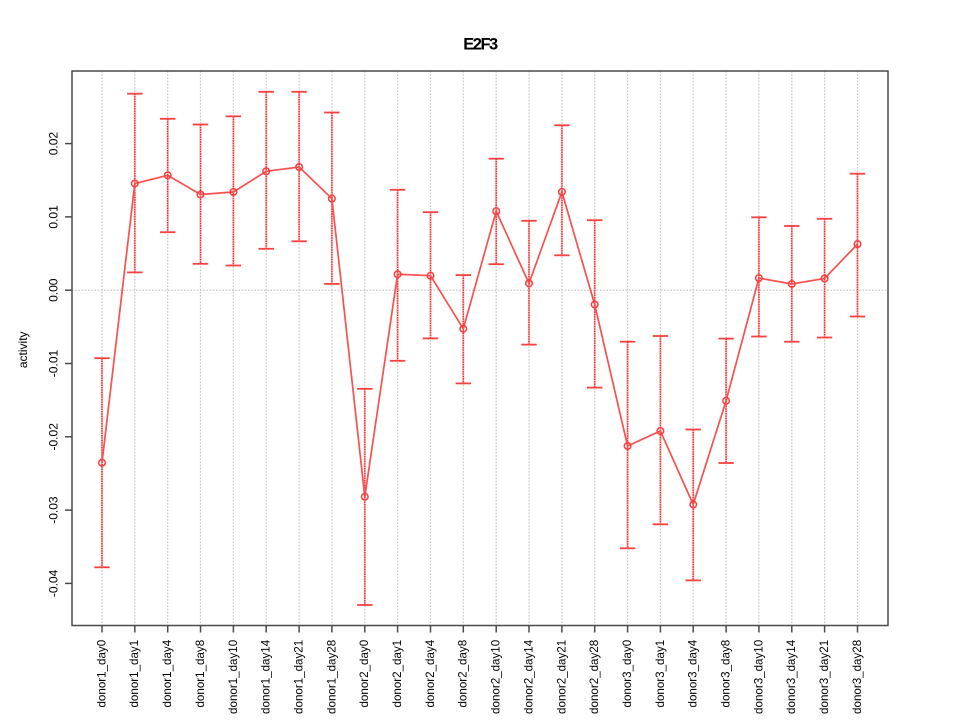 The height and width of the screenshot is (725, 960). Describe the element at coordinates (857, 677) in the screenshot. I see `svg-text: donor3_day28` at that location.